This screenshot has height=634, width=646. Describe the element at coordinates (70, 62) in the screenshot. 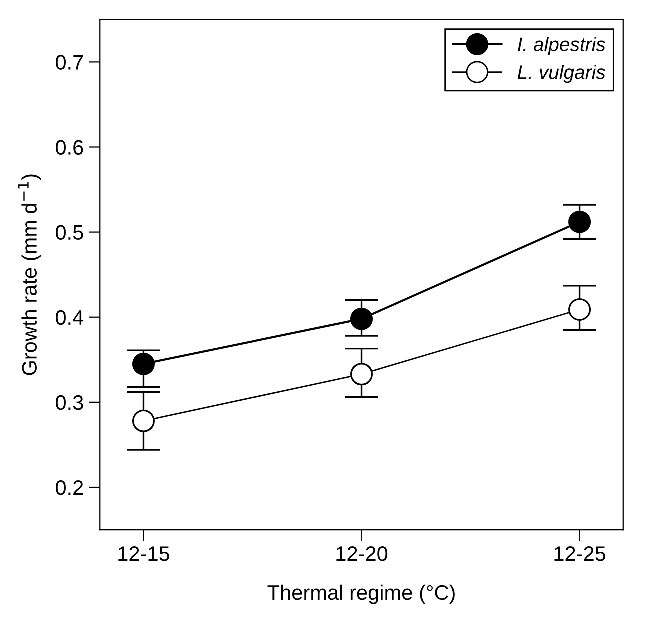

I see `y-tick-label: 0.7` at that location.